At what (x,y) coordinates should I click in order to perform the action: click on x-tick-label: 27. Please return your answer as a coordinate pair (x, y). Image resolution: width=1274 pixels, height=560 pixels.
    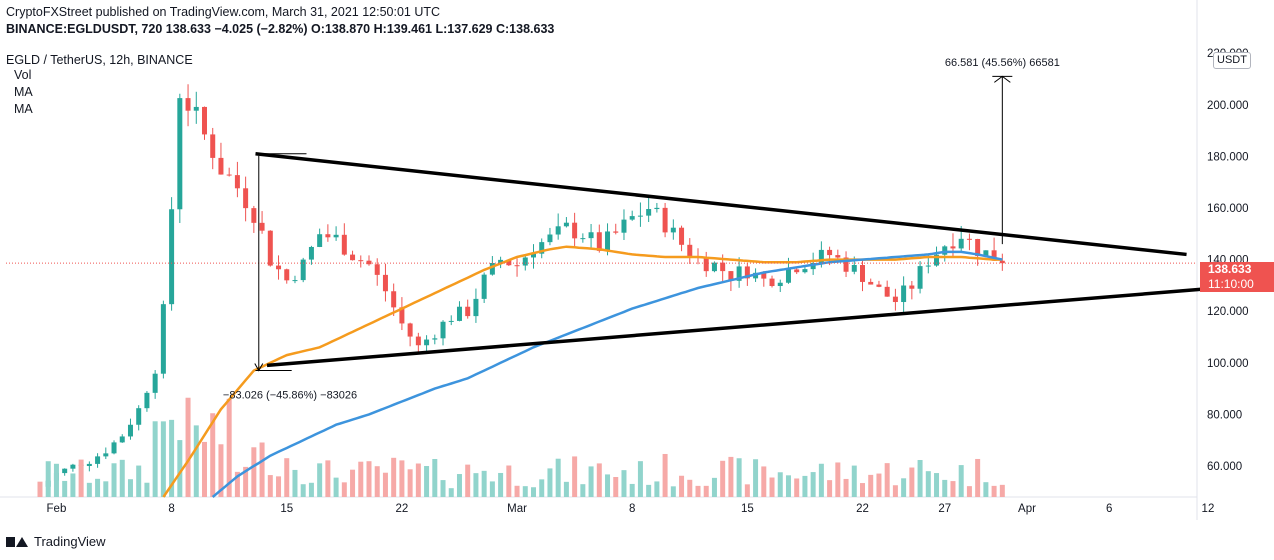
    Looking at the image, I should click on (944, 509).